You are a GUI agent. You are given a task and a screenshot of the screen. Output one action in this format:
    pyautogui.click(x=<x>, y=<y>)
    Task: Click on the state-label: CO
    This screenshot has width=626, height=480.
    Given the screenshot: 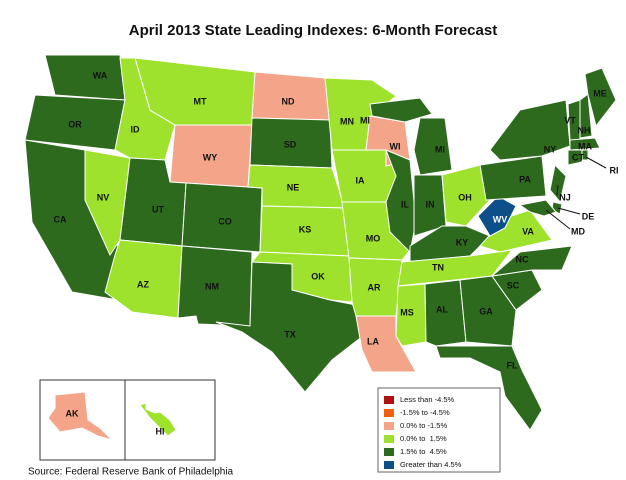 What is the action you would take?
    pyautogui.click(x=225, y=221)
    